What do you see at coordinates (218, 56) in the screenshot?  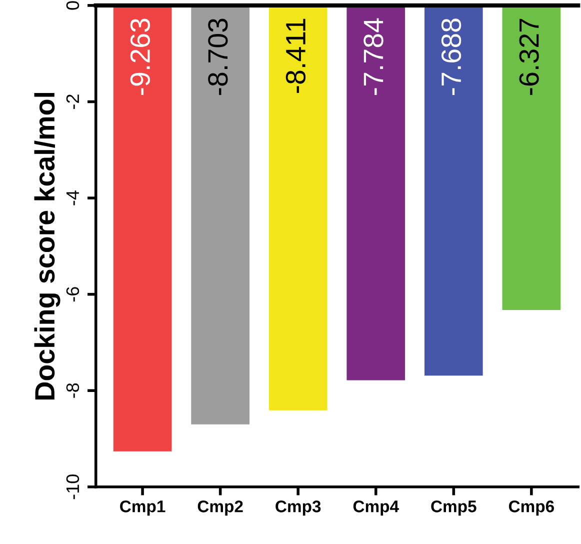 I see `data-label: -8.703` at bounding box center [218, 56].